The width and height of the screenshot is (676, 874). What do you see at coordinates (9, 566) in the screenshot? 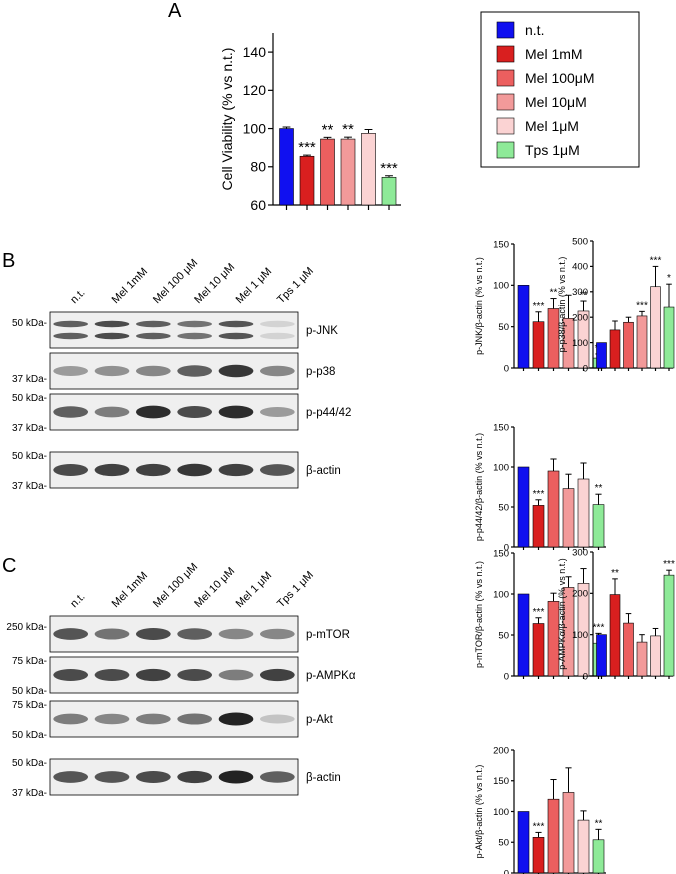
I see `panel-letter-c: C` at bounding box center [9, 566].